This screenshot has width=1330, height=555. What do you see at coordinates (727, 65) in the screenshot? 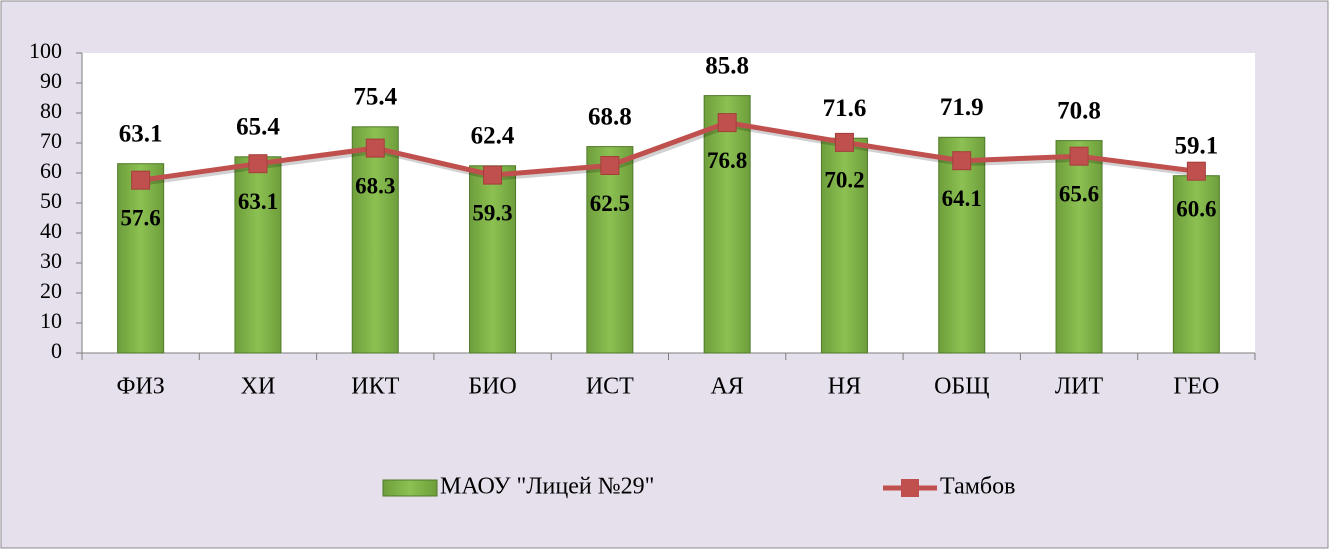
I see `bar-value-label: 85.8` at bounding box center [727, 65].